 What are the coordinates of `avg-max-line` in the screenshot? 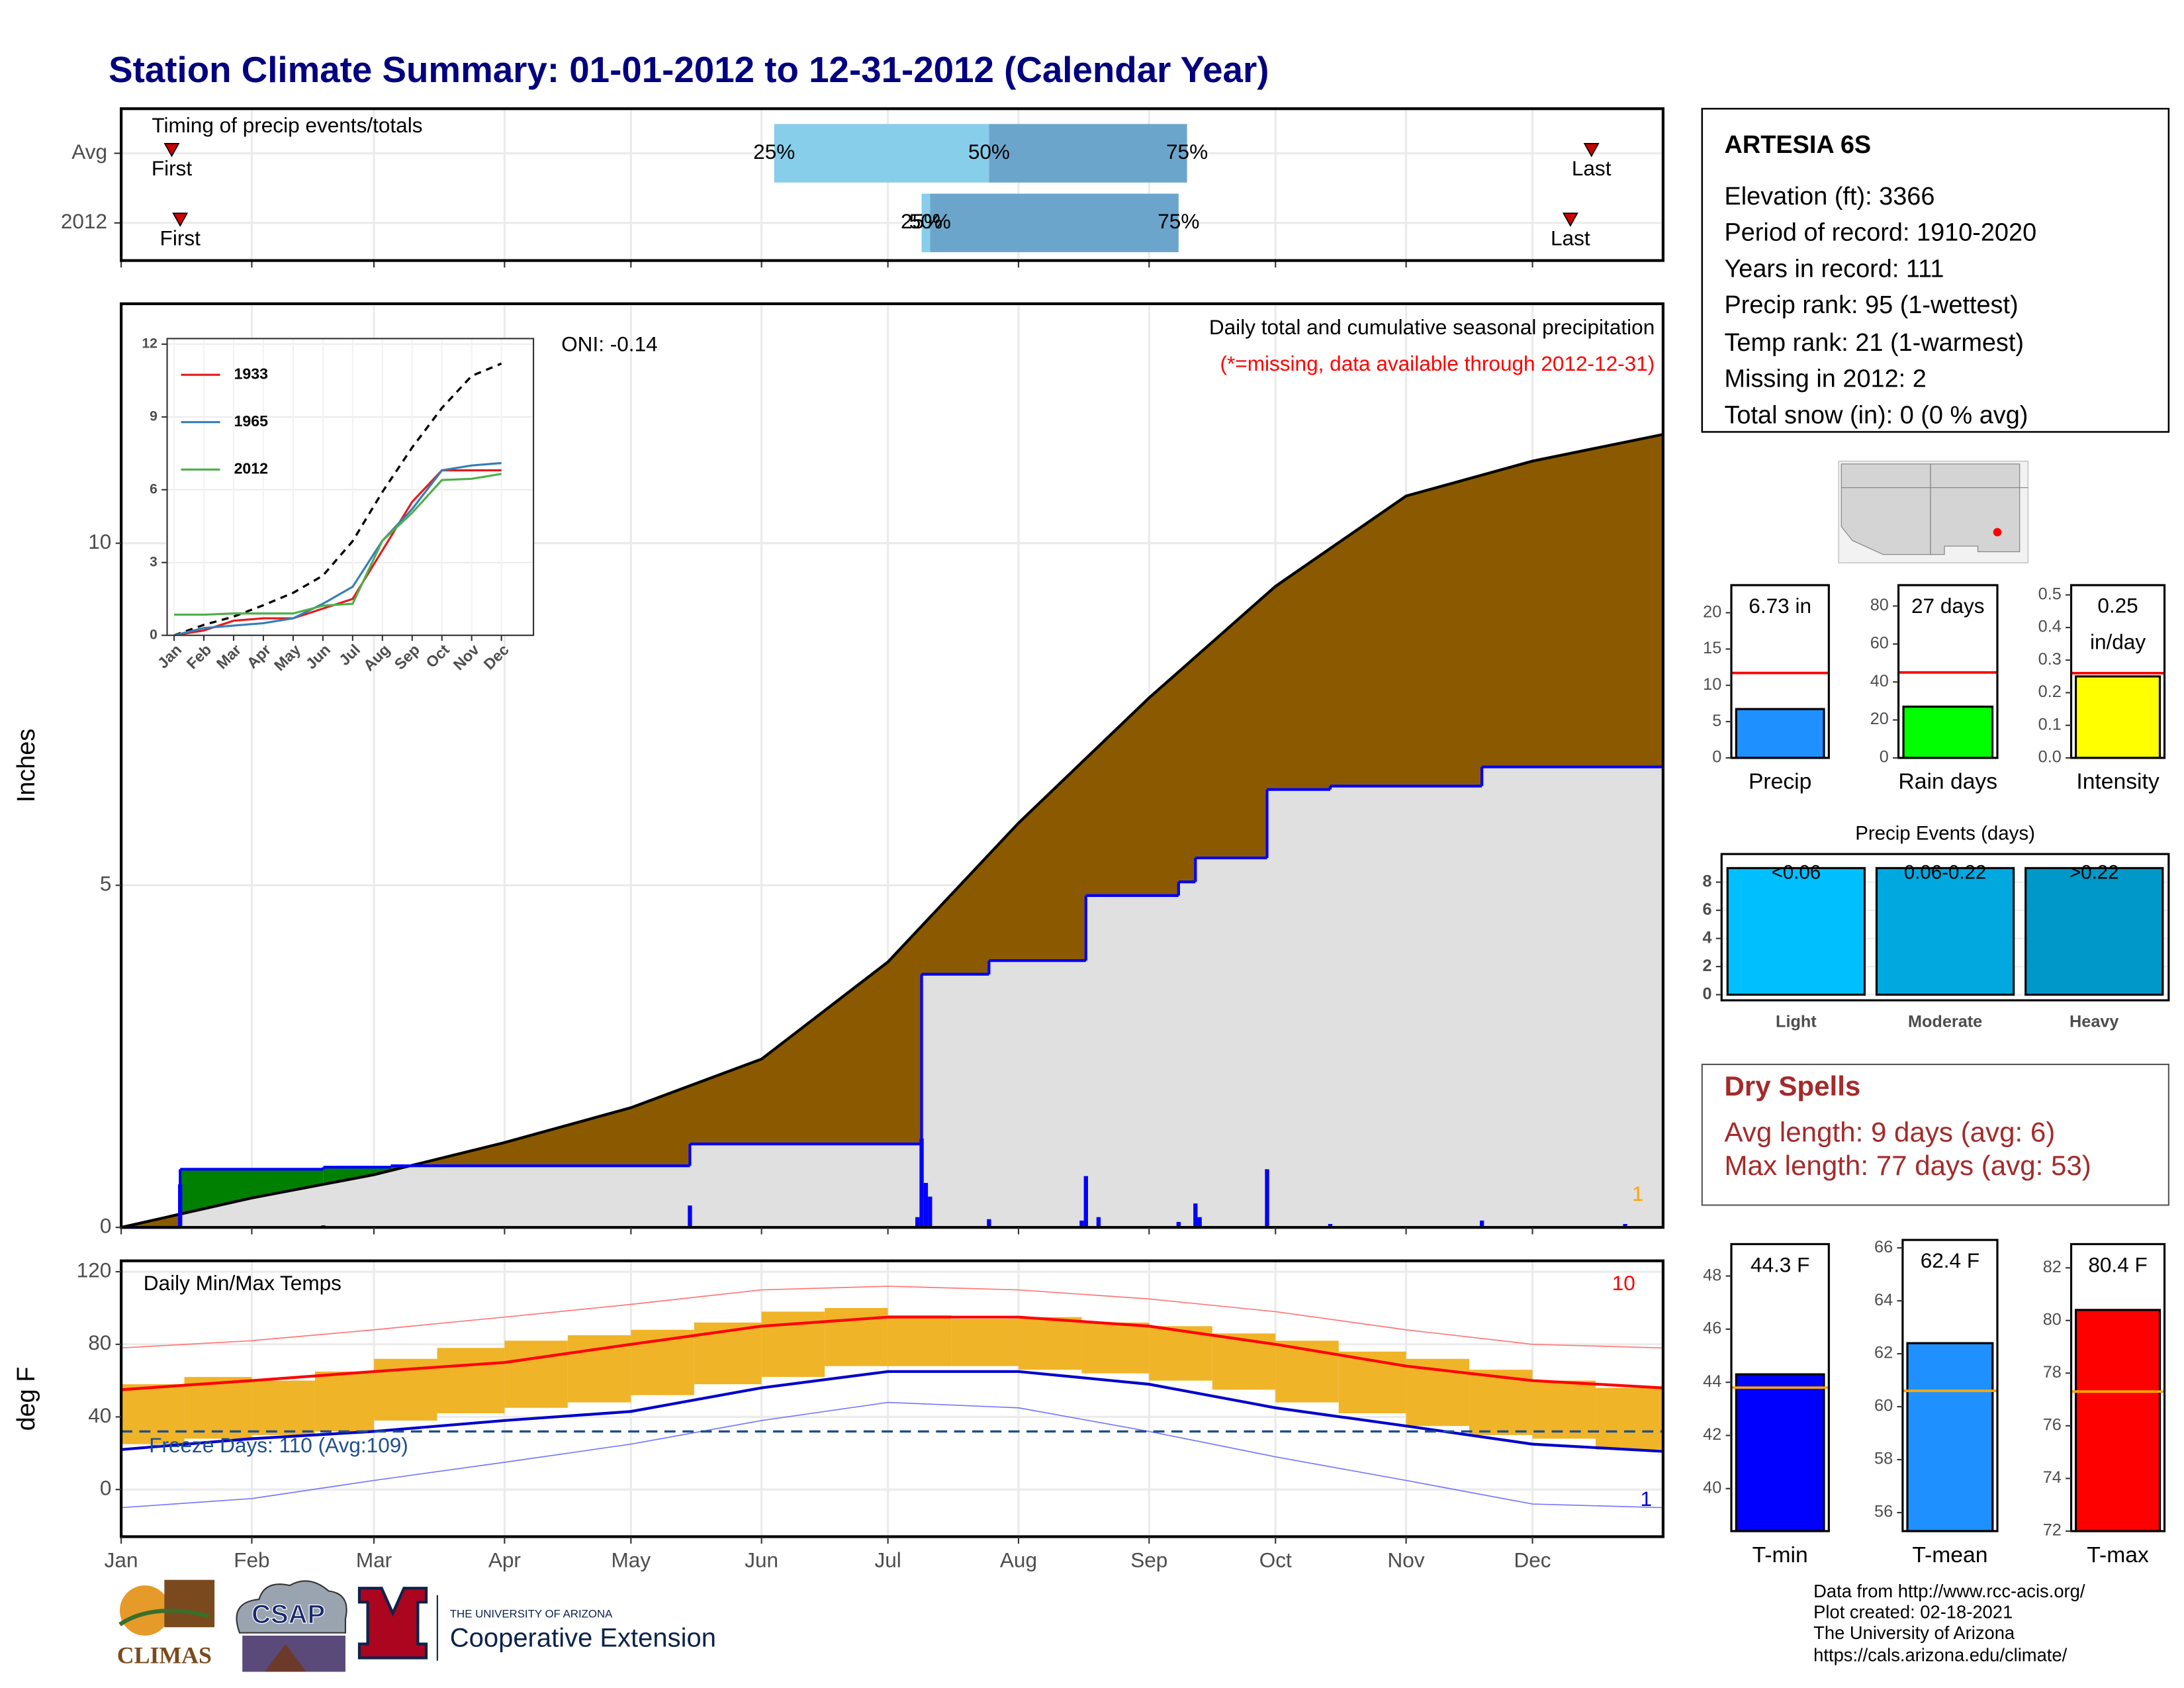 It's located at (892, 1353).